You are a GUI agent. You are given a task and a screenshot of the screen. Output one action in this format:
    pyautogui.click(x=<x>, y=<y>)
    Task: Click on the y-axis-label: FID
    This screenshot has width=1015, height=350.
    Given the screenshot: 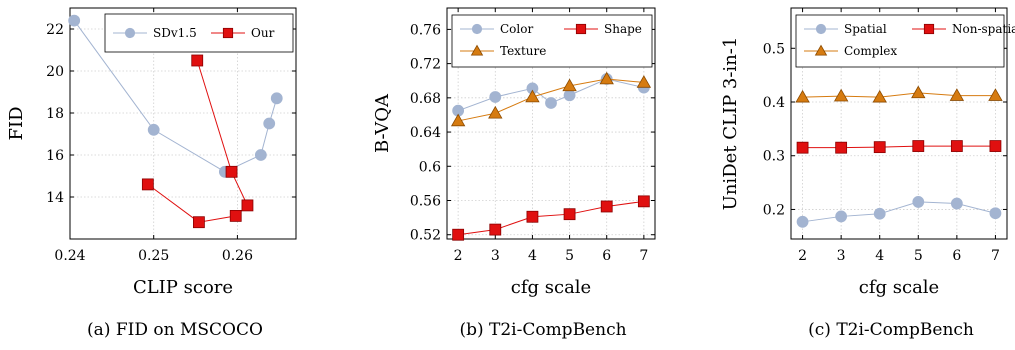 What is the action you would take?
    pyautogui.click(x=16, y=123)
    